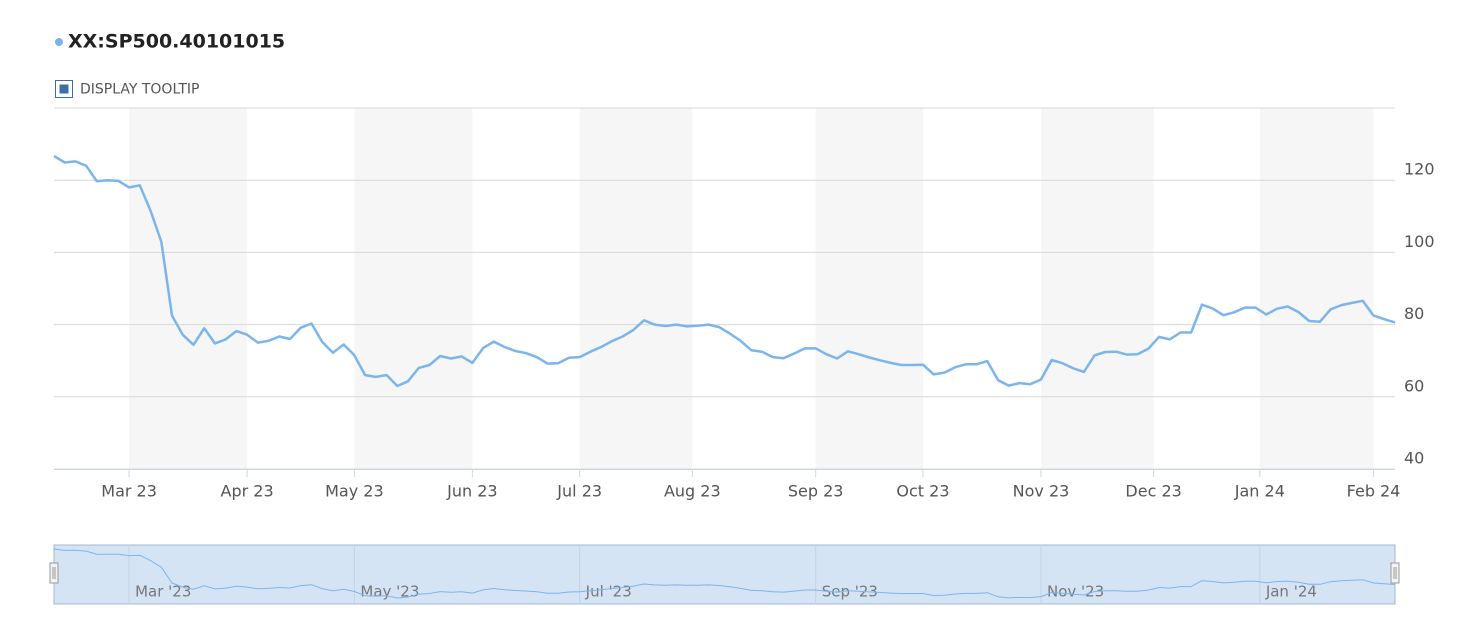 The height and width of the screenshot is (627, 1476). Describe the element at coordinates (579, 491) in the screenshot. I see `x-tick-label: Jul 23` at that location.